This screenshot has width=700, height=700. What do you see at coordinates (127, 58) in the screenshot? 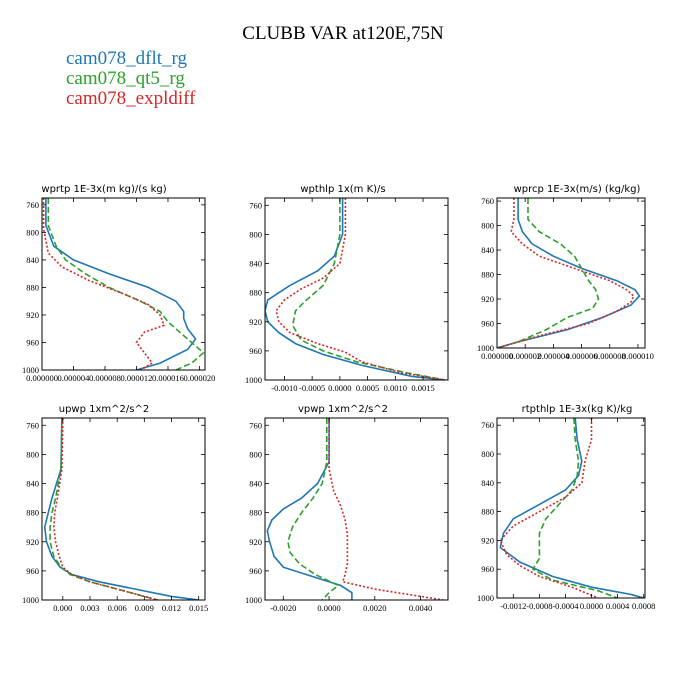
I see `legend-entry-dflt: cam078_dflt_rg` at bounding box center [127, 58].